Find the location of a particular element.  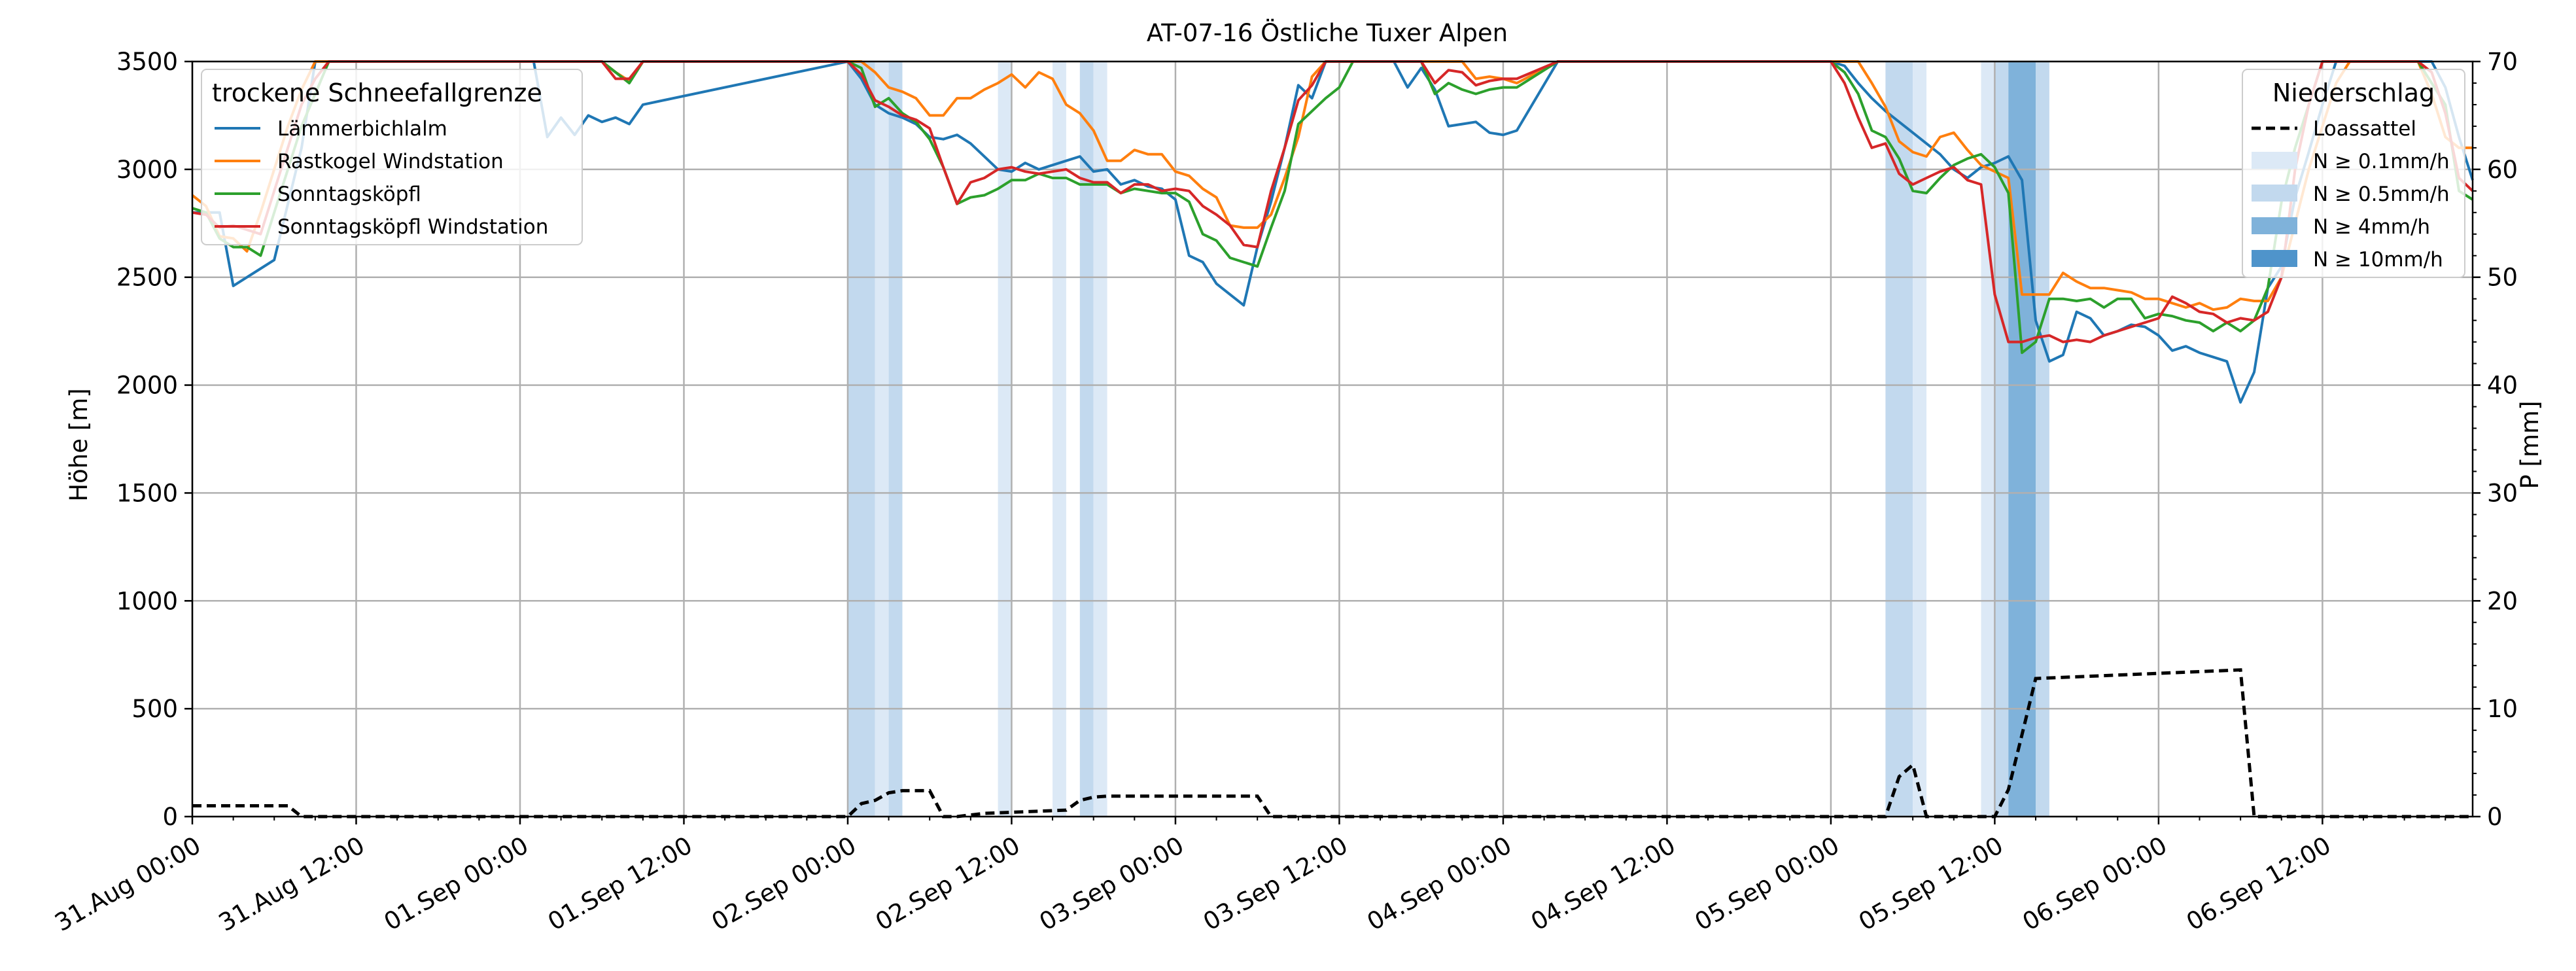

y2-tick-label-5: 50 is located at coordinates (2502, 278).